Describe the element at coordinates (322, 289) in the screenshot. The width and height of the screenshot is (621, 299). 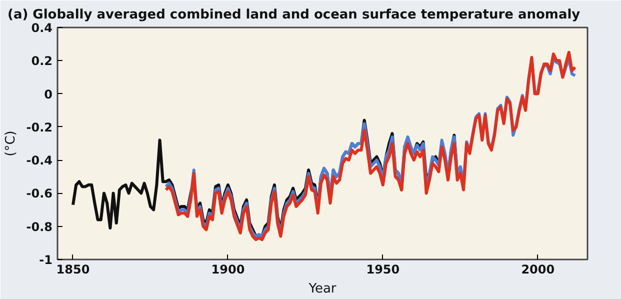
I see `x-axis-title: Year` at that location.